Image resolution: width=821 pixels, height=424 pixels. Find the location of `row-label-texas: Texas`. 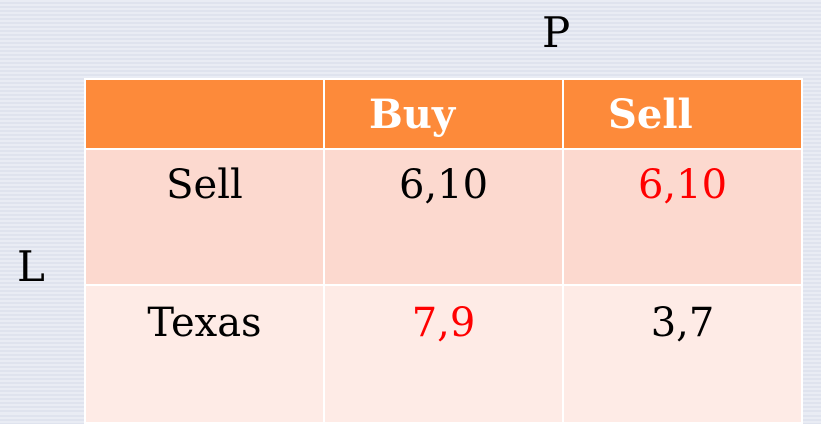

row-label-texas: Texas is located at coordinates (204, 354).